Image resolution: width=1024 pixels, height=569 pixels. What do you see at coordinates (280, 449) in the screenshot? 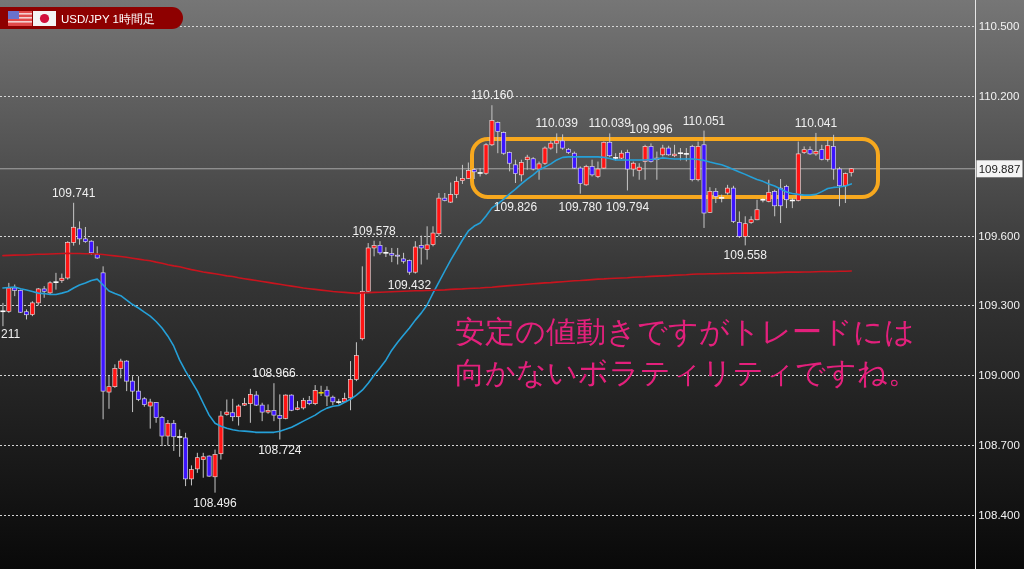
I see `annotation: 108.724` at bounding box center [280, 449].